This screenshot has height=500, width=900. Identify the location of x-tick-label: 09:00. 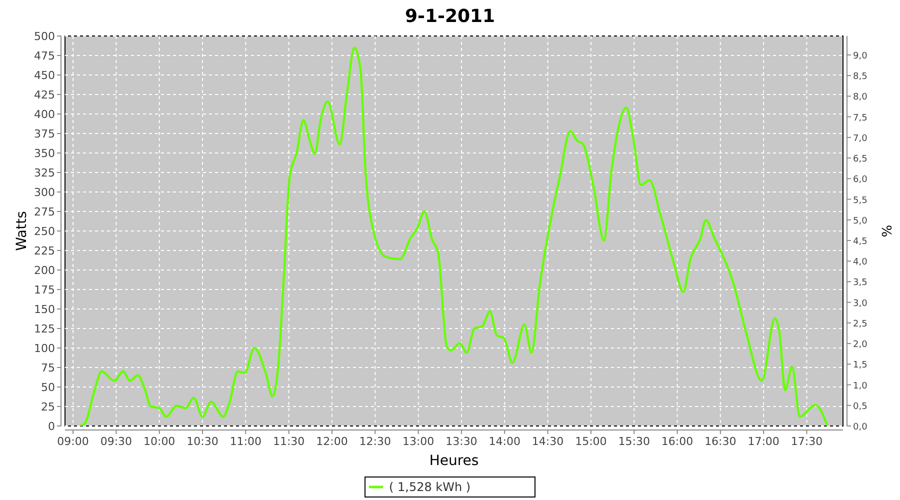
(73, 441).